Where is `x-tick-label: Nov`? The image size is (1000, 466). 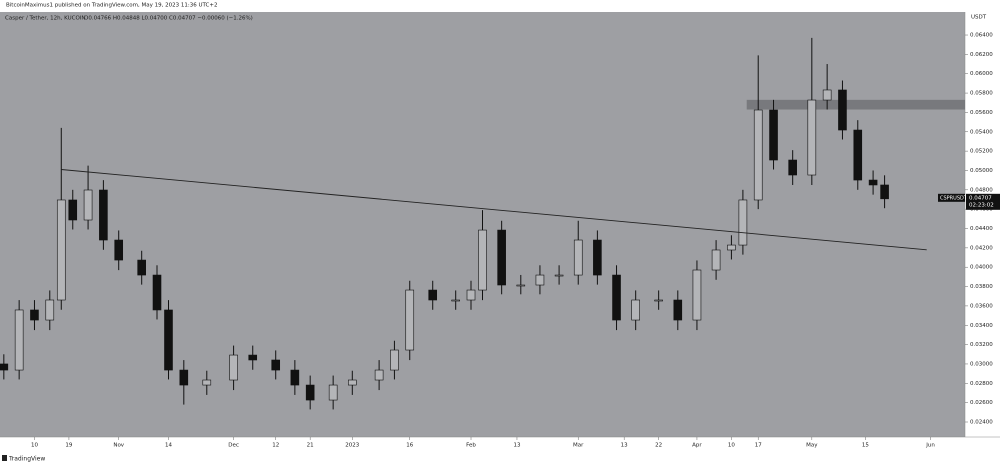 x-tick-label: Nov is located at coordinates (118, 446).